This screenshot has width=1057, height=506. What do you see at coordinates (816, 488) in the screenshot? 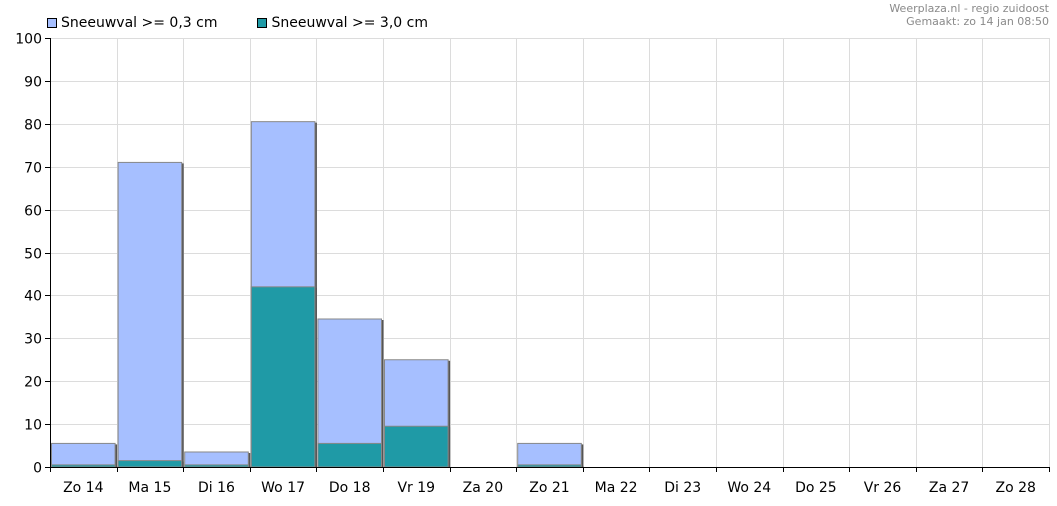
I see `x-tick-label: Do 25` at bounding box center [816, 488].